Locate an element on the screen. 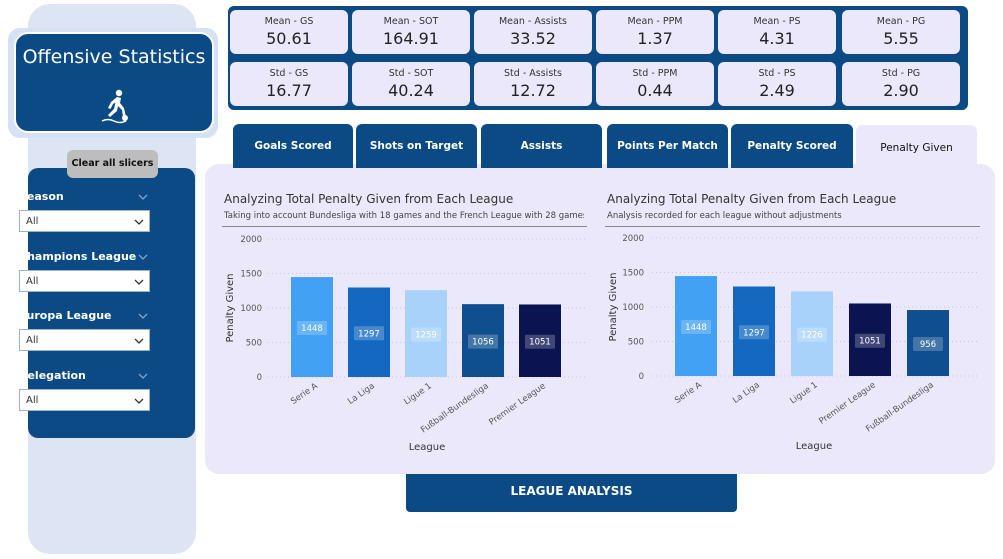  slicer-label: Champions League is located at coordinates (84, 257).